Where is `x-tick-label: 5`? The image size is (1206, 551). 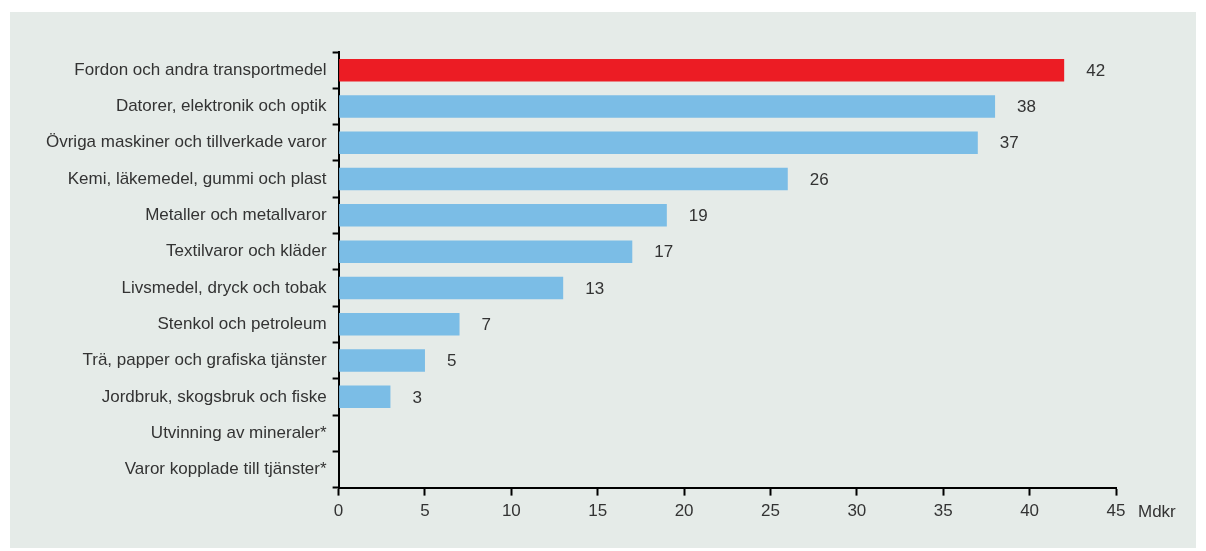 x-tick-label: 5 is located at coordinates (425, 511).